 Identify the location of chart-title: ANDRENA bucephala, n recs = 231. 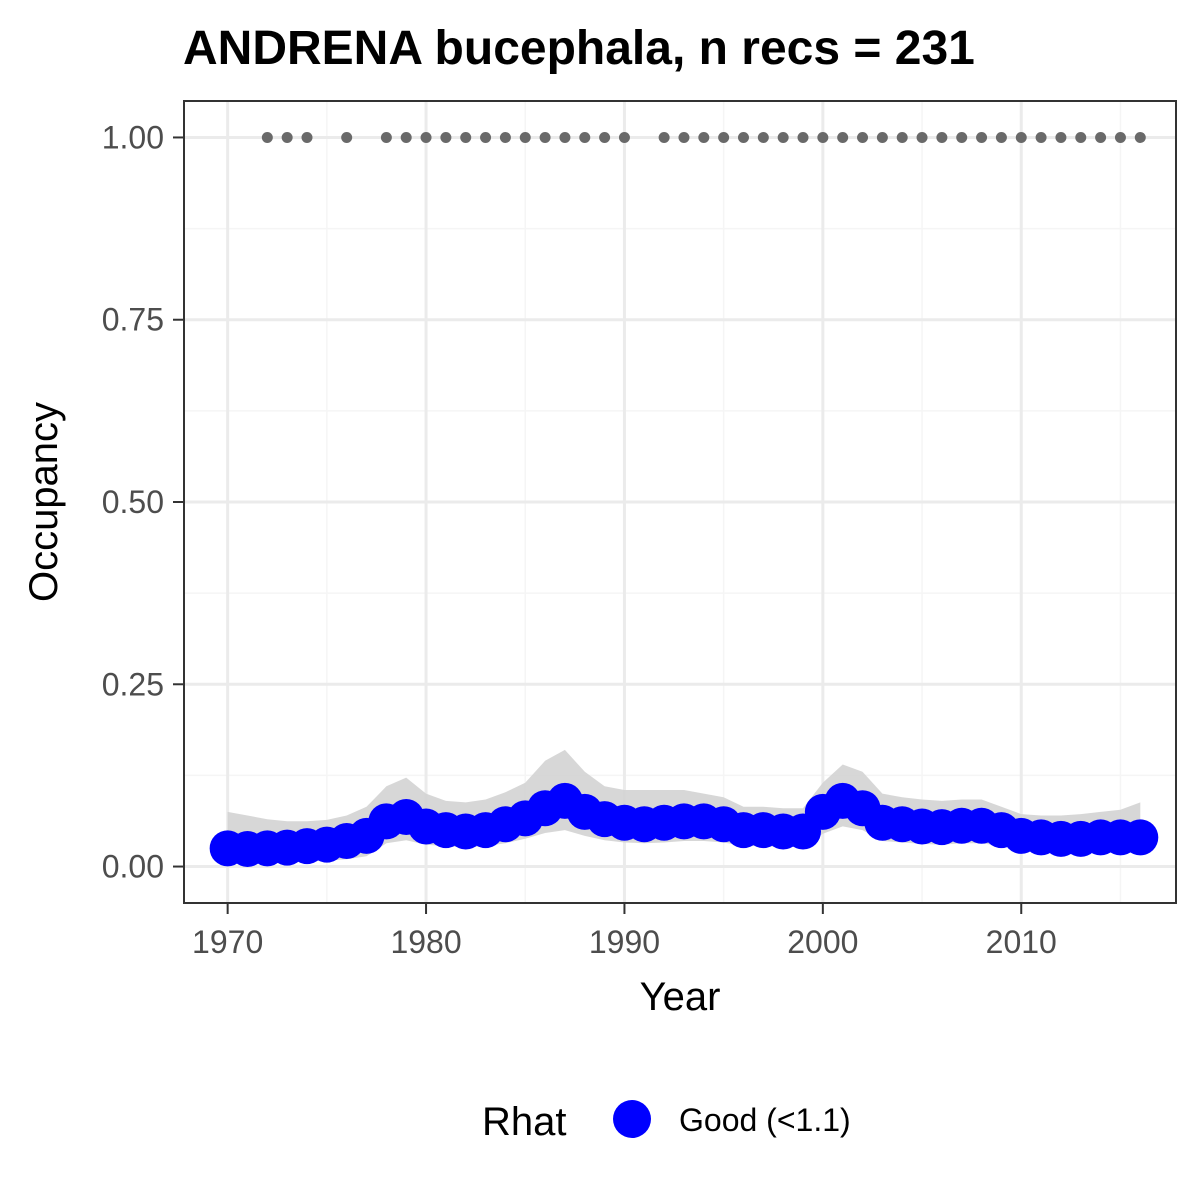
(579, 48).